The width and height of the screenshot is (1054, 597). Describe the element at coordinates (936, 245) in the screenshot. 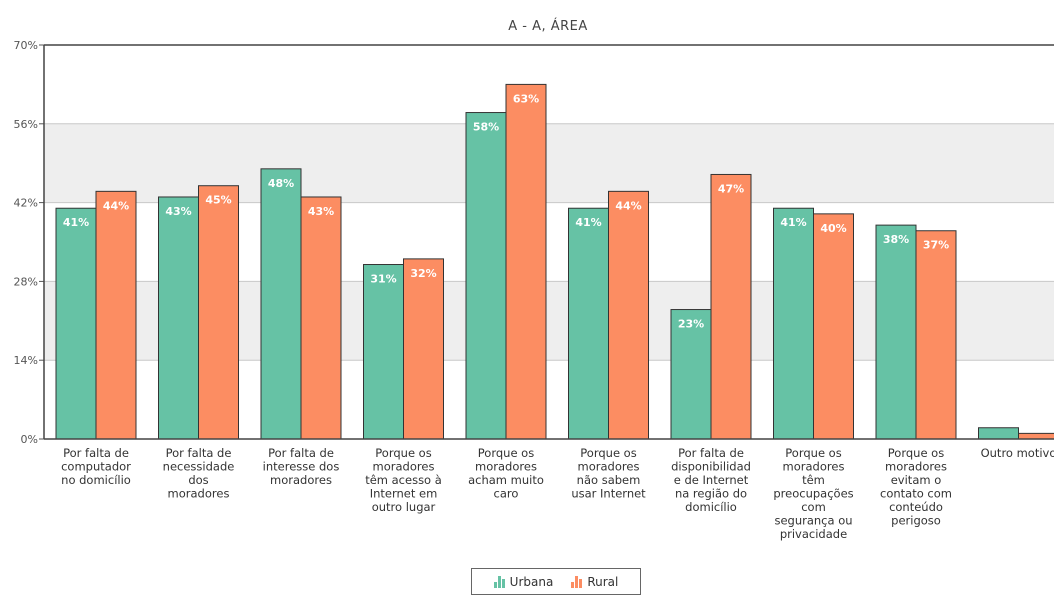

I see `data-label: 37%` at that location.